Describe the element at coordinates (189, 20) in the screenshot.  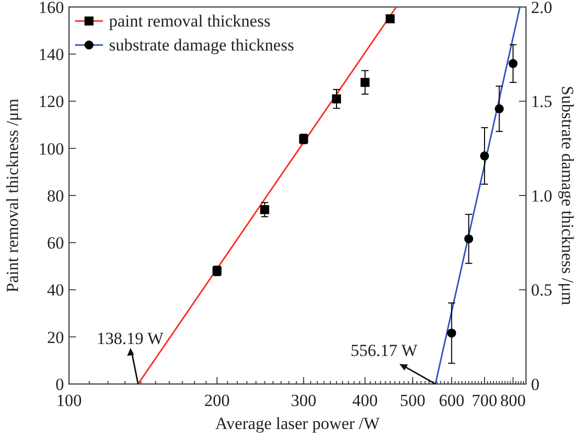
I see `legend-label: paint removal thickness` at that location.